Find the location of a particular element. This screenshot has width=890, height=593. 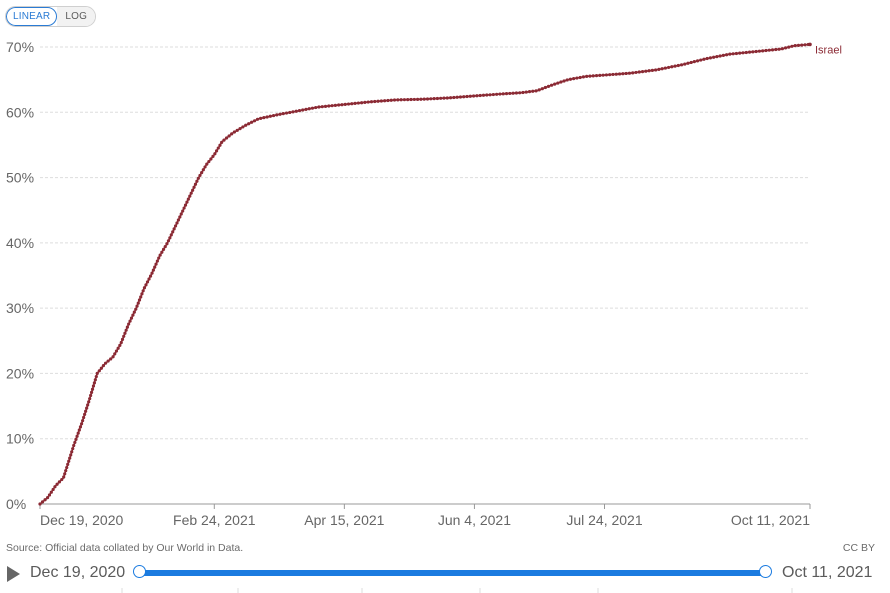

timeline-range-track is located at coordinates (453, 573).